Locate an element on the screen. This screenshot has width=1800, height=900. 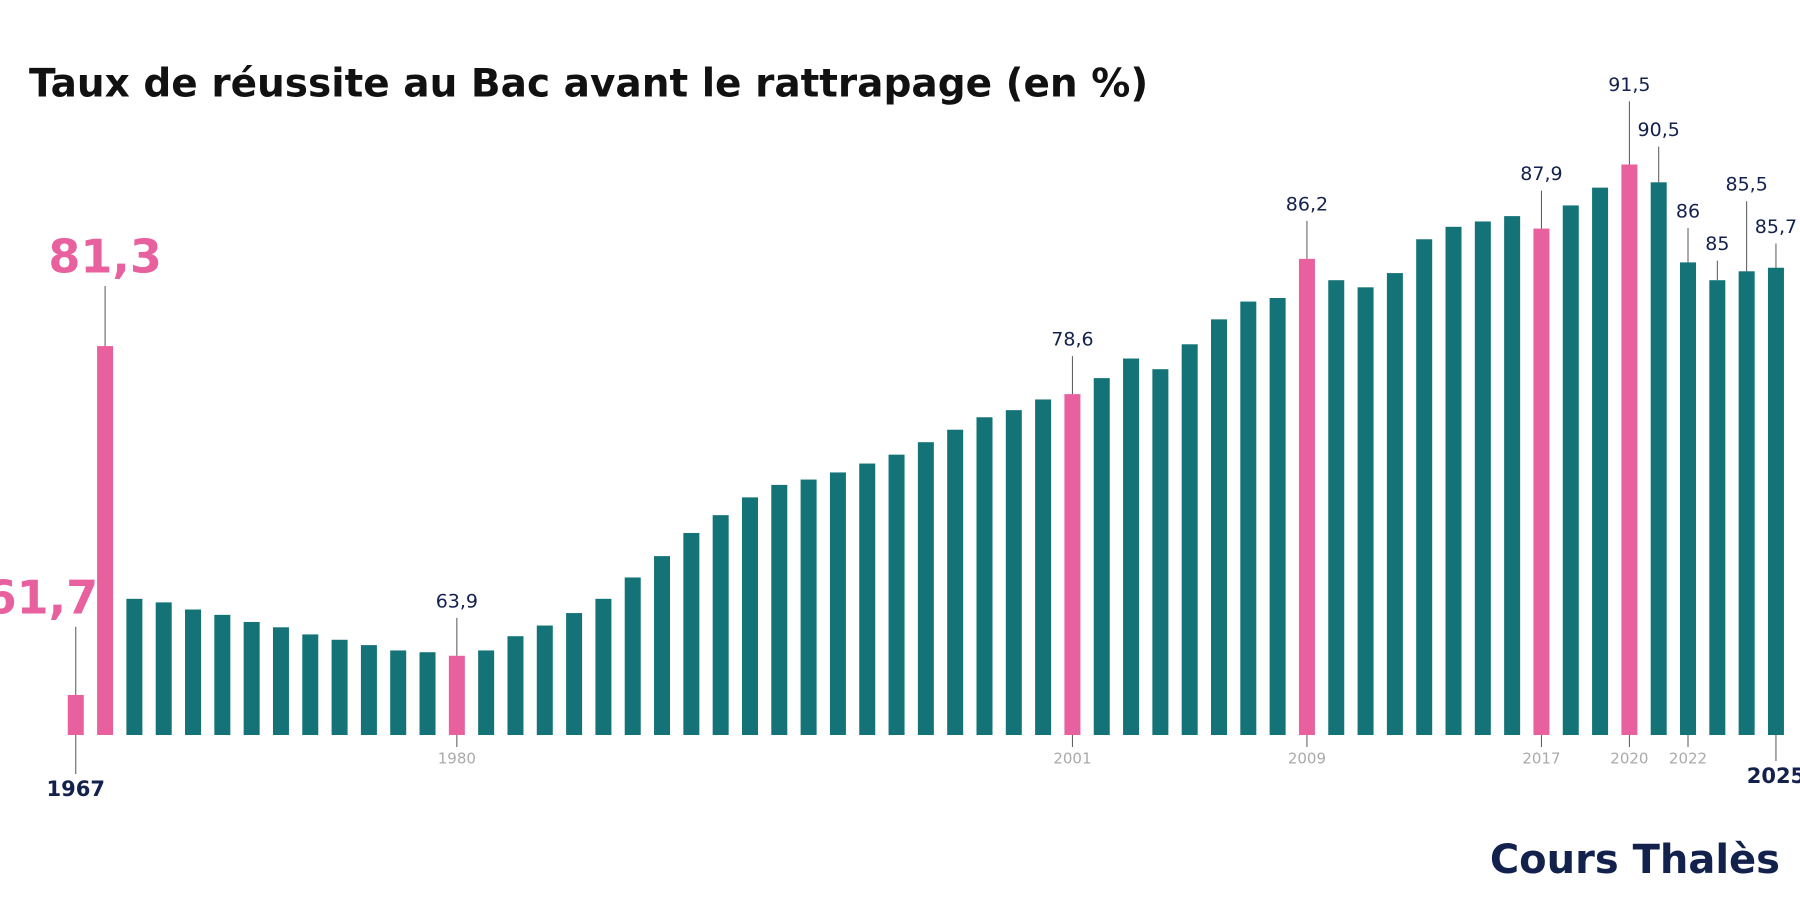
value-label: 61,7 is located at coordinates (49, 597).